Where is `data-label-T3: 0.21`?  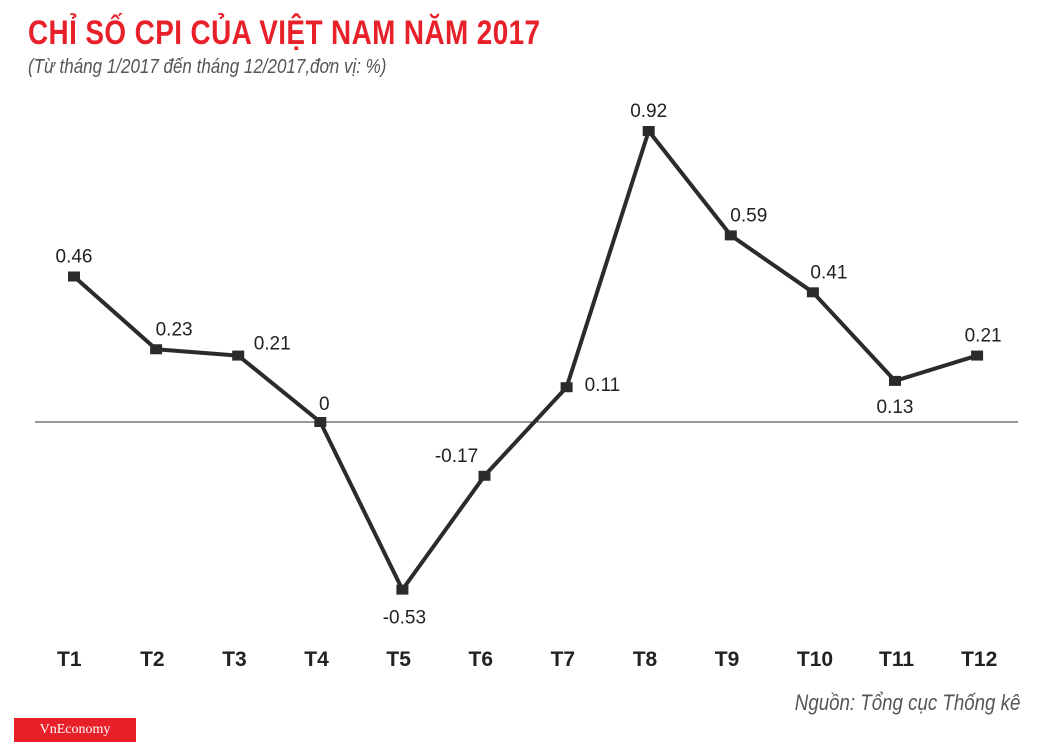 data-label-T3: 0.21 is located at coordinates (272, 344).